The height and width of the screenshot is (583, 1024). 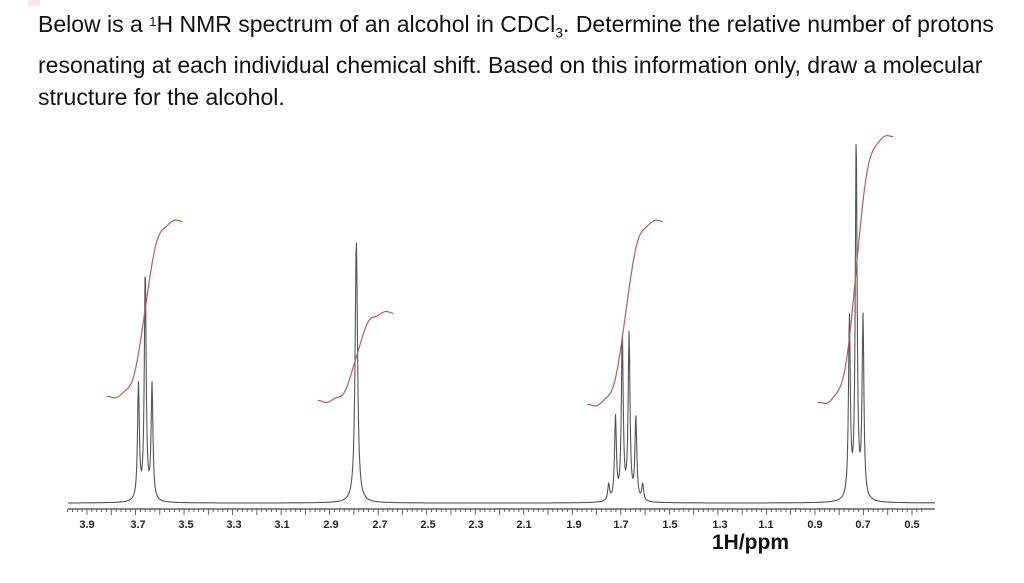 What do you see at coordinates (559, 32) in the screenshot?
I see `subscript-3: 3` at bounding box center [559, 32].